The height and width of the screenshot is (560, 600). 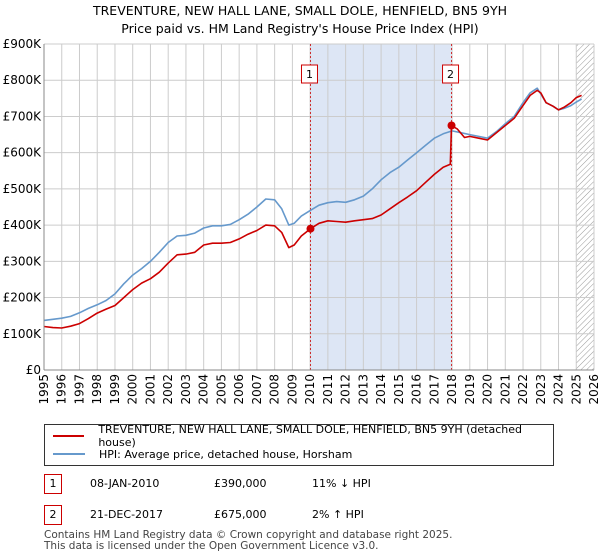 What do you see at coordinates (399, 389) in the screenshot?
I see `x-tick-label: 2015` at bounding box center [399, 389].